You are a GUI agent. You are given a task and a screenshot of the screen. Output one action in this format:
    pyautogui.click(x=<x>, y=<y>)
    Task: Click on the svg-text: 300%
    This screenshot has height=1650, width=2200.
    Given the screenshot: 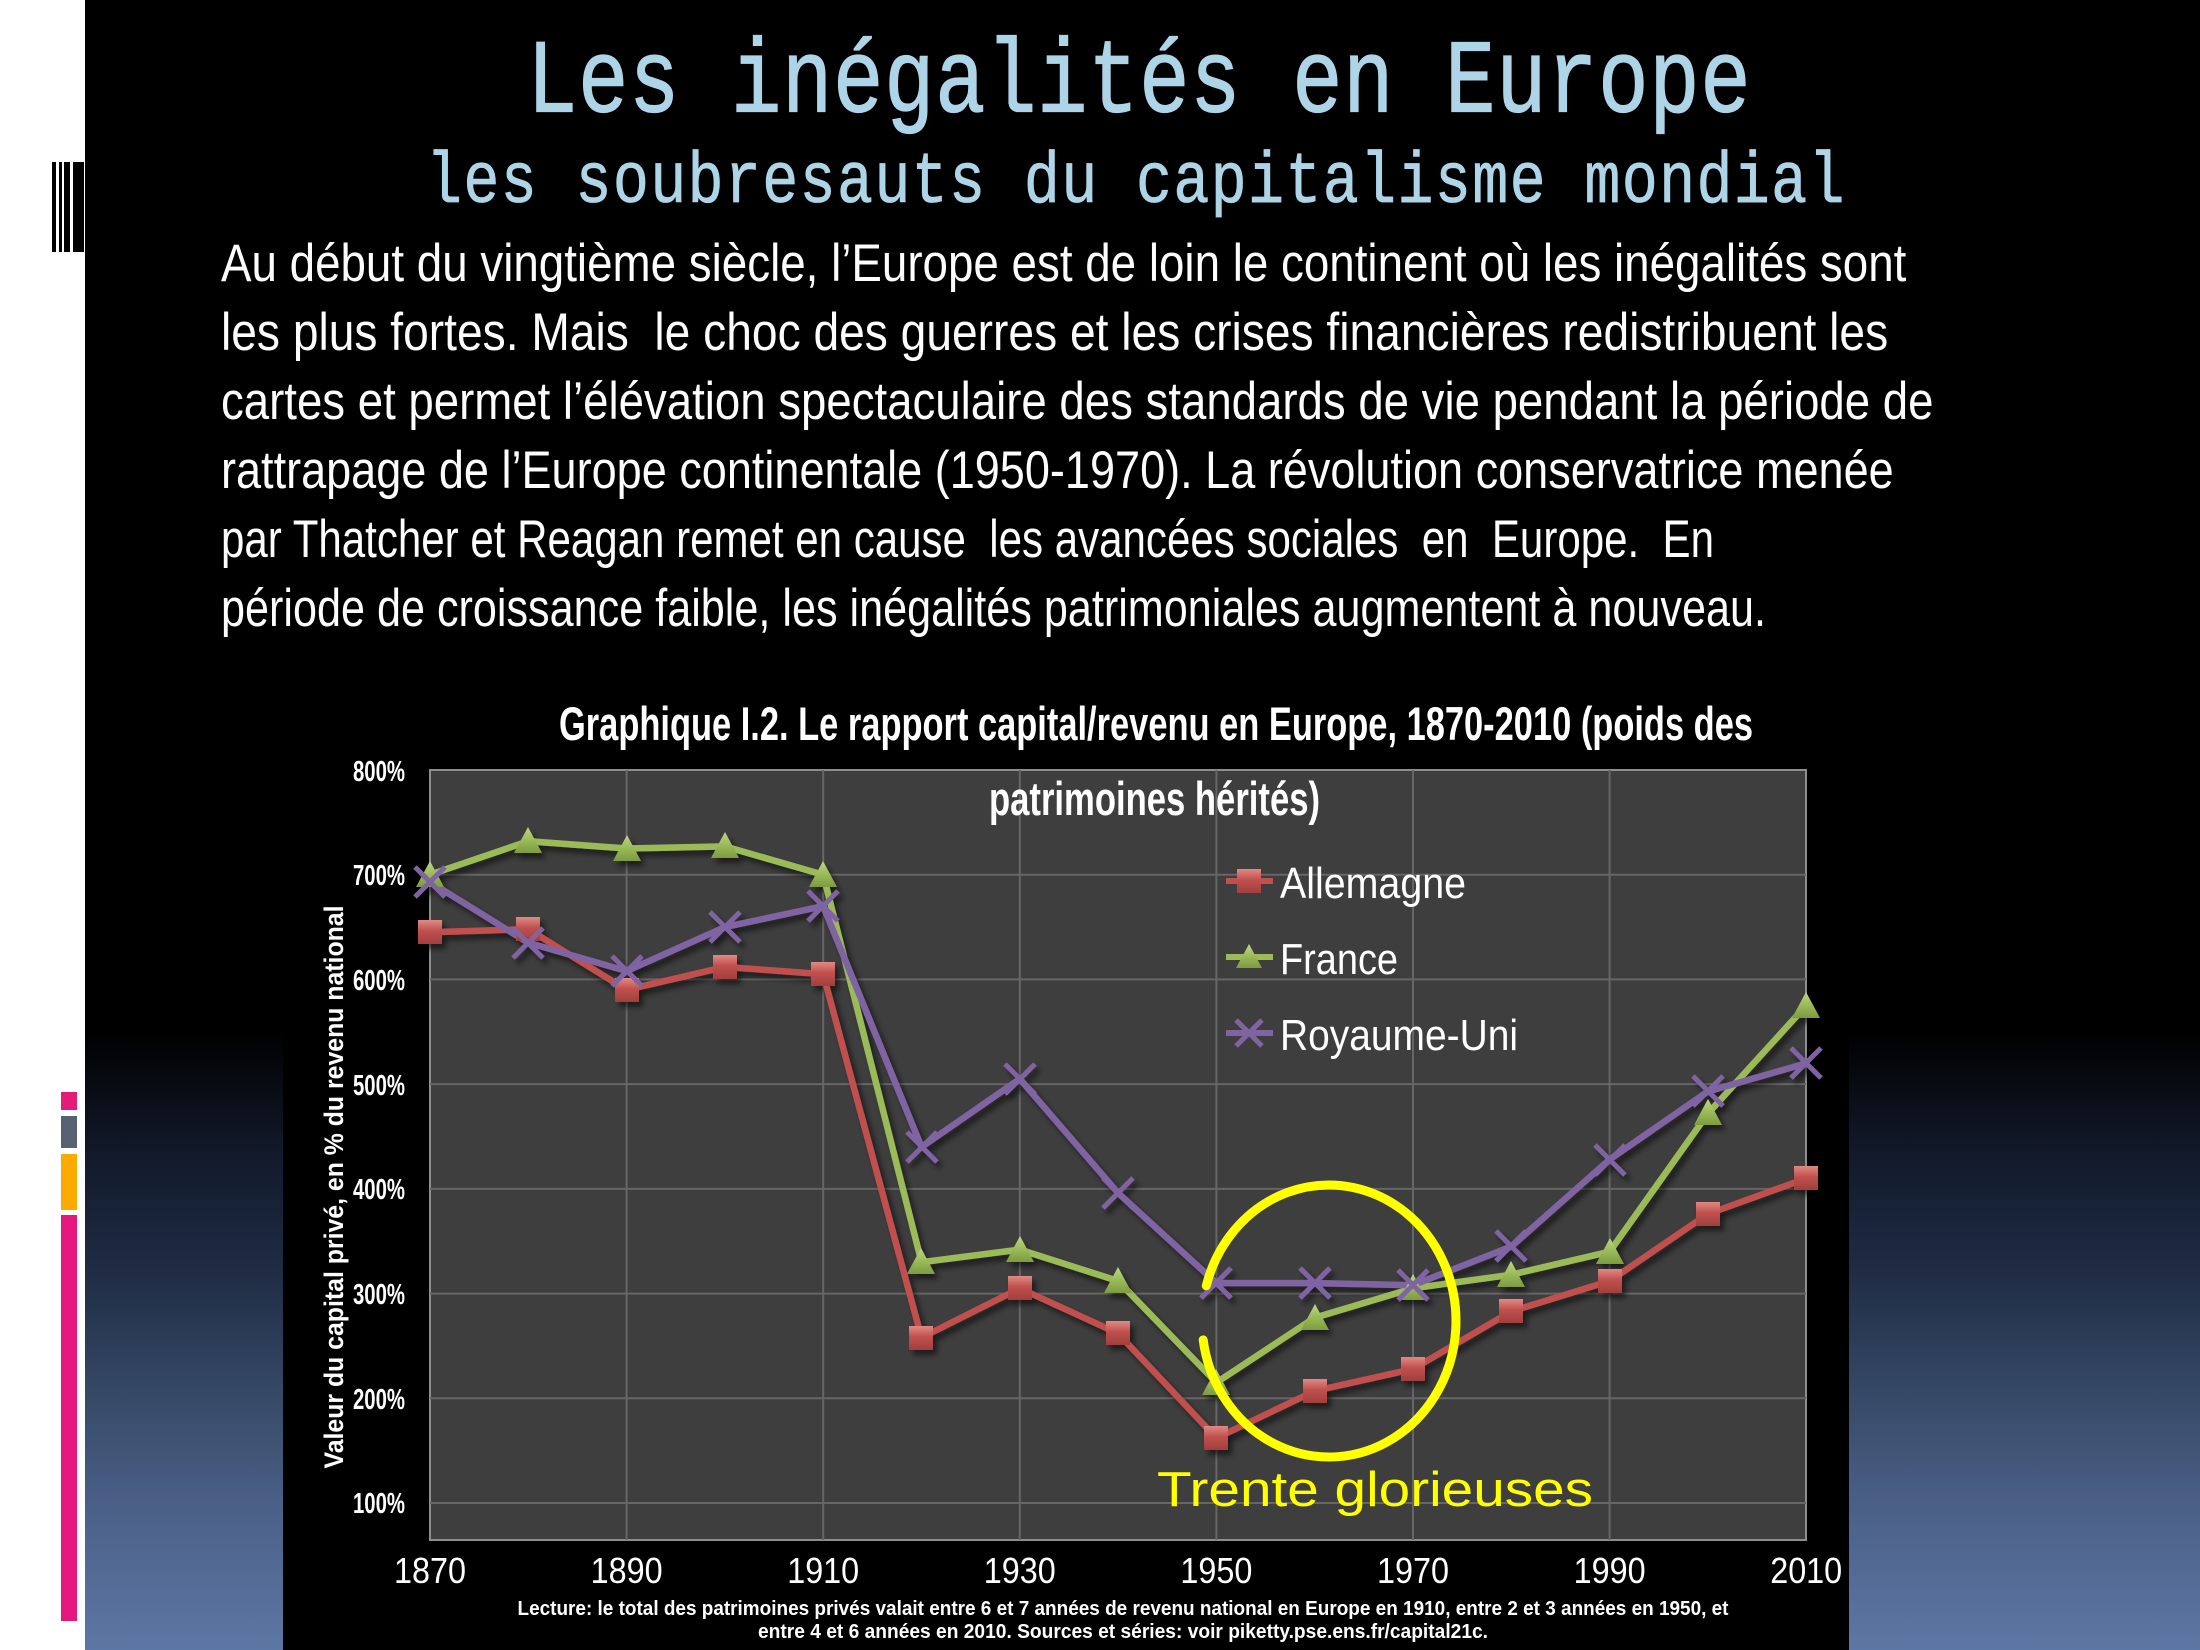 What is the action you would take?
    pyautogui.click(x=379, y=1295)
    